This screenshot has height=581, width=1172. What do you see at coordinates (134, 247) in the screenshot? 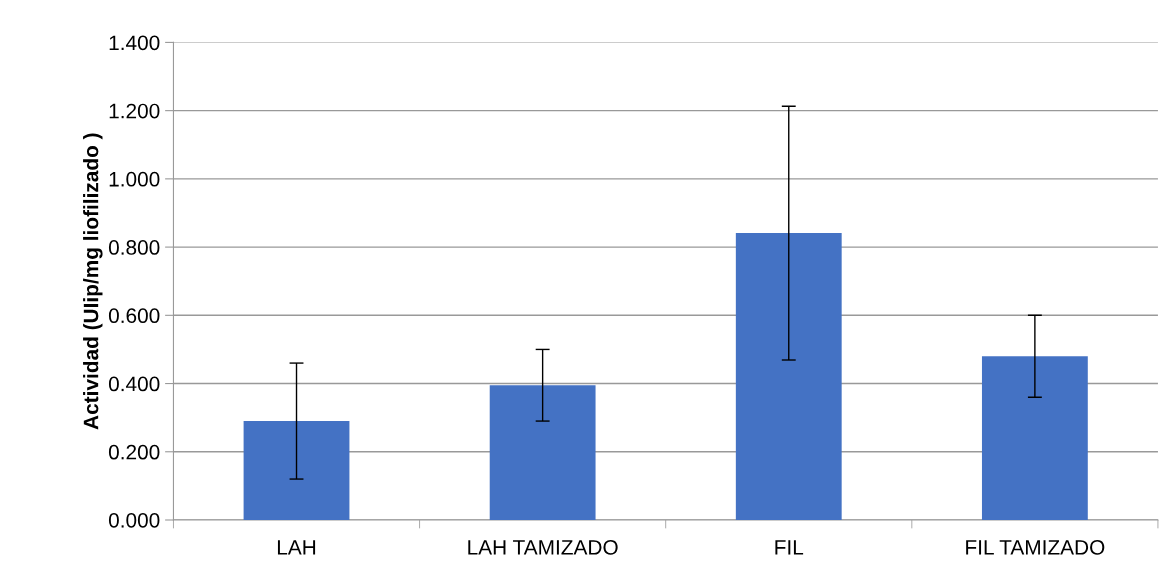
I see `y-tick-label: 0.800` at bounding box center [134, 247].